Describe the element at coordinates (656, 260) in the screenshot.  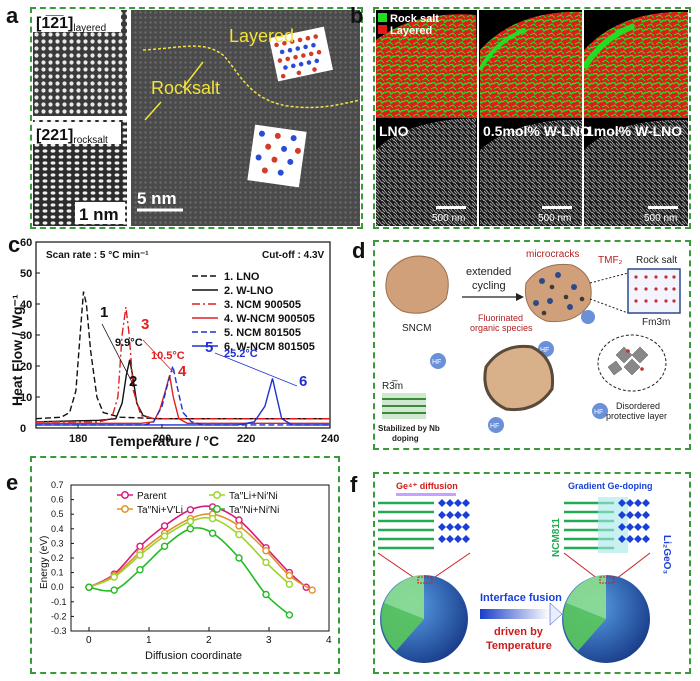
I see `rock-salt-label: Rock salt` at that location.